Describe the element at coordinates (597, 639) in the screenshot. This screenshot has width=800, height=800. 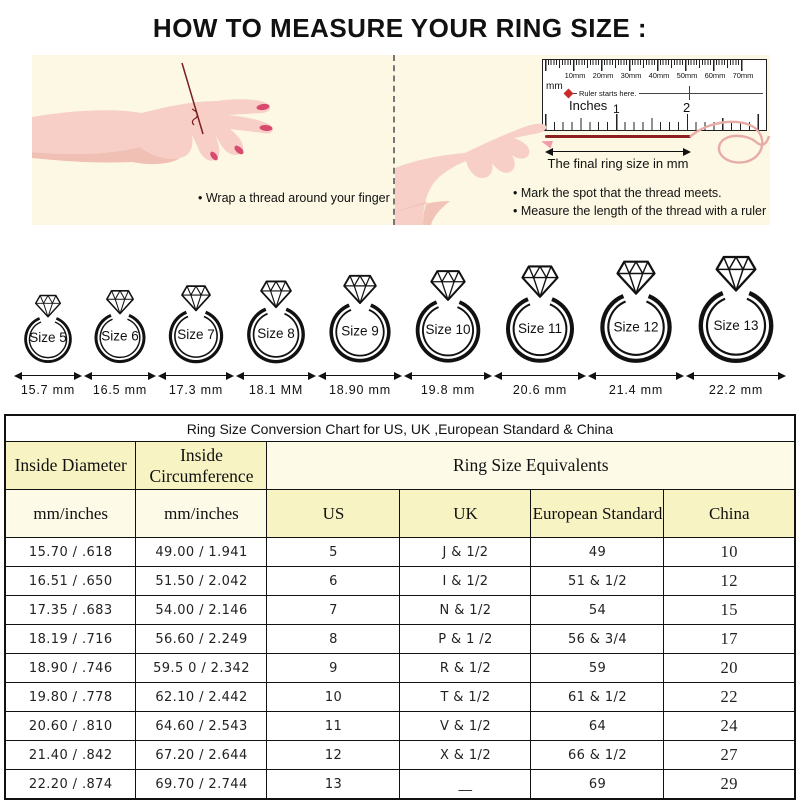
I see `table-cell: 56 & 3/4` at that location.